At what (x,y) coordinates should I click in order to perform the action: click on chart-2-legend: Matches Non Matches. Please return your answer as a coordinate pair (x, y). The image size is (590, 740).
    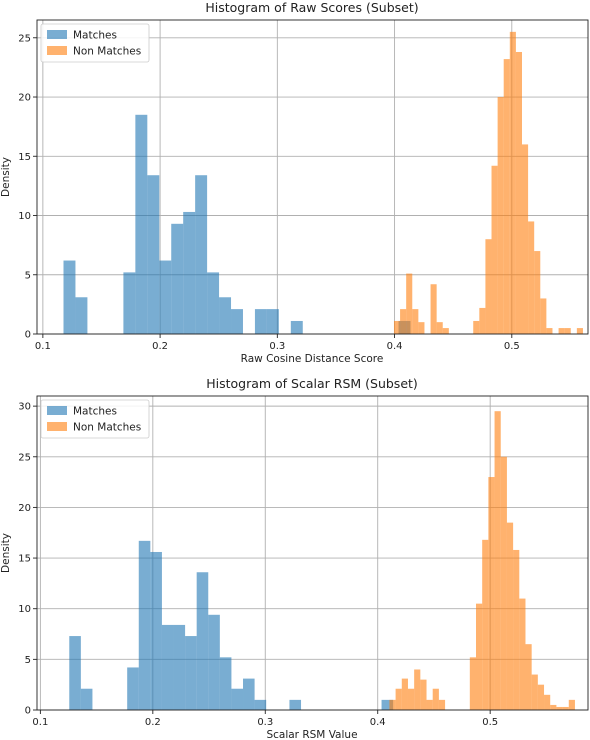
    Looking at the image, I should click on (95, 419).